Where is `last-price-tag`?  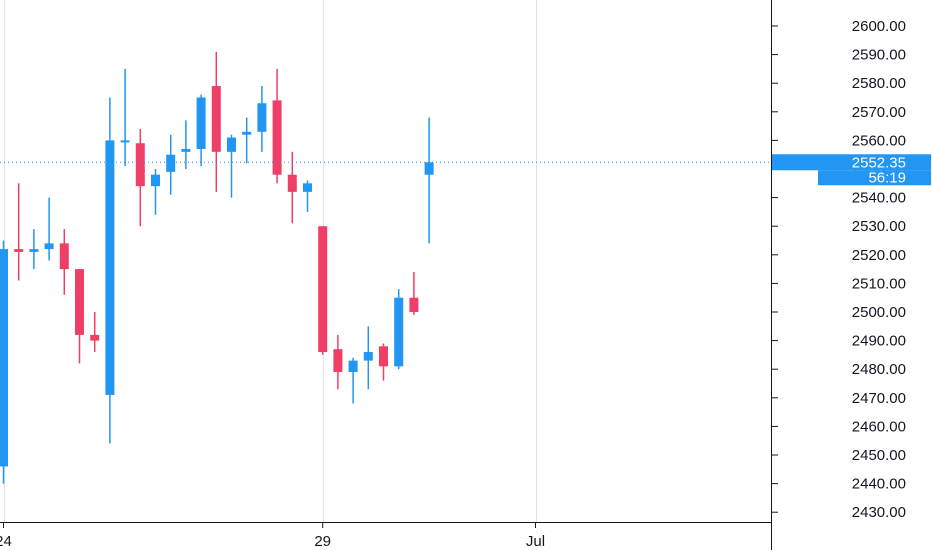
last-price-tag is located at coordinates (851, 162).